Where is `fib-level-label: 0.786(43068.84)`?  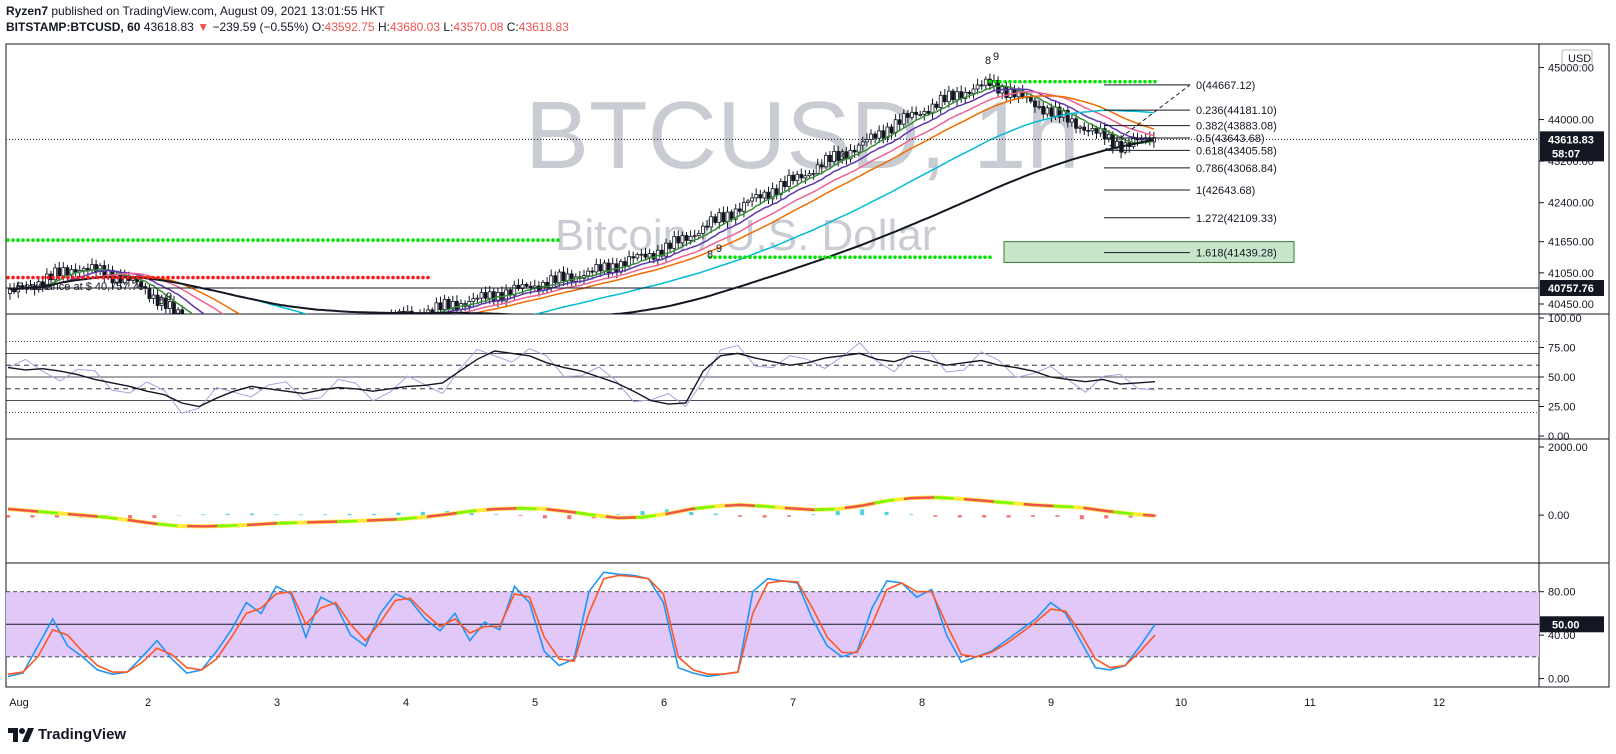
fib-level-label: 0.786(43068.84) is located at coordinates (1236, 169).